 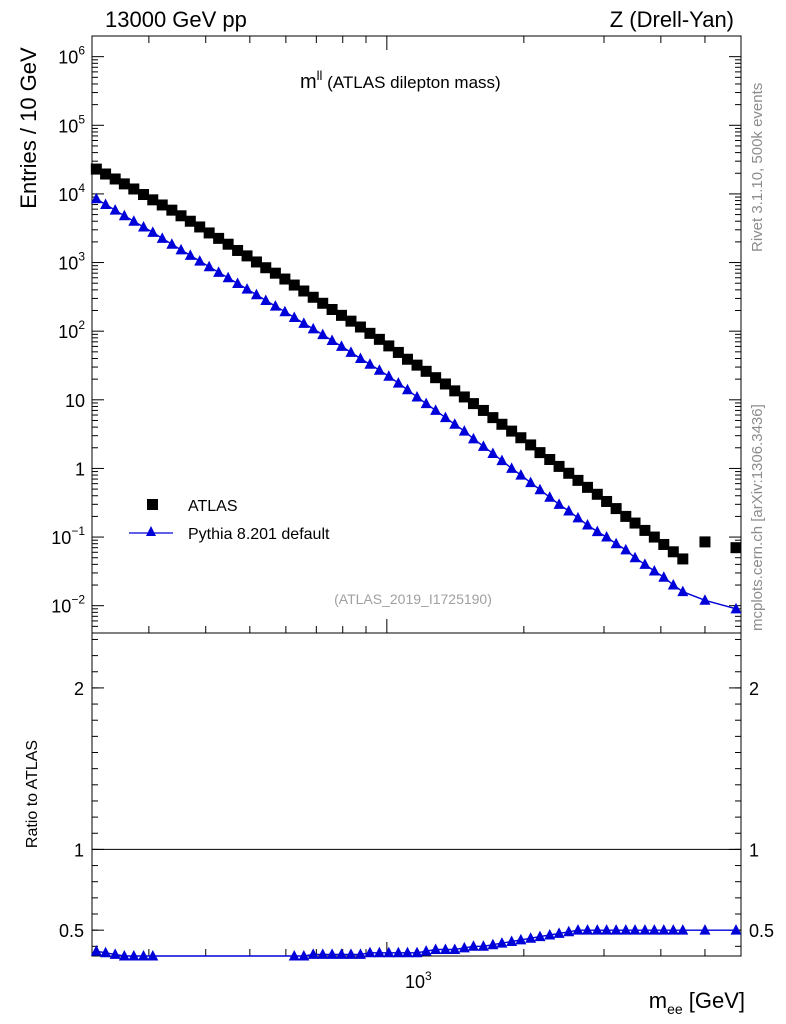 I want to click on y-tick-label: 10⁻², so click(x=68, y=605).